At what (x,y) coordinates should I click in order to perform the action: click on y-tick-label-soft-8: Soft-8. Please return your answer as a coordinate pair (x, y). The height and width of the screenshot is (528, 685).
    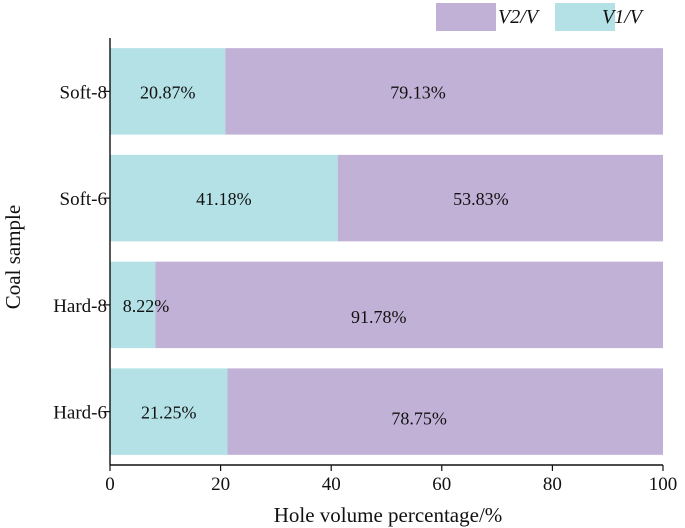
    Looking at the image, I should click on (84, 92).